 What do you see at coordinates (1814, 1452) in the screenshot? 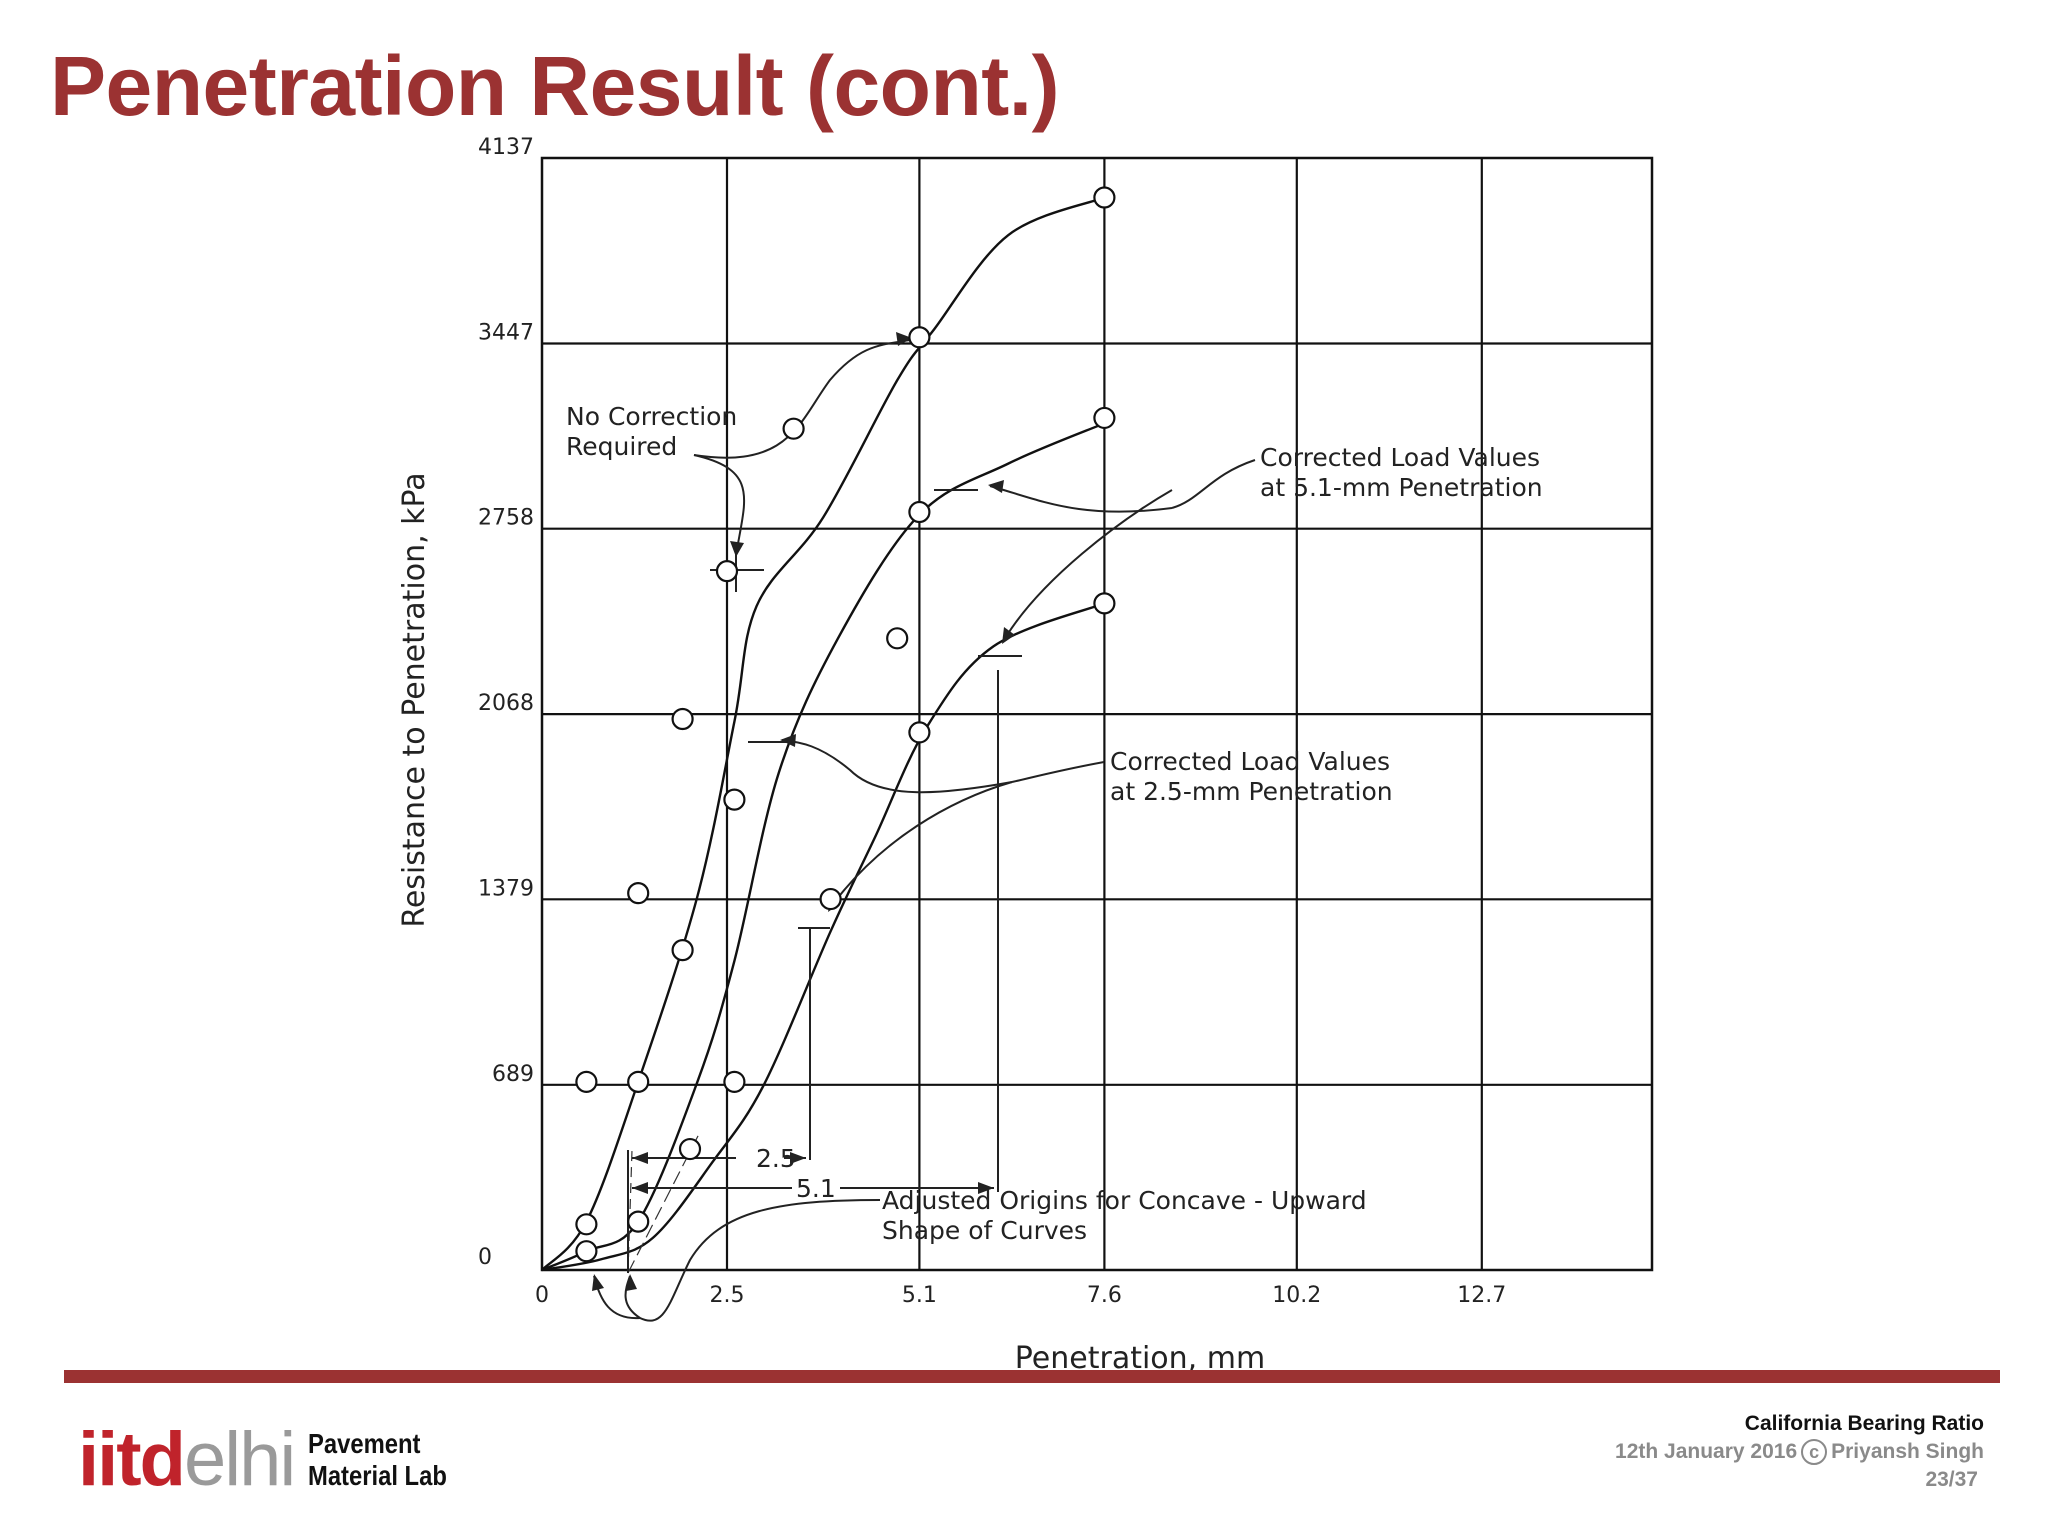
I see `copyright-icon: c` at bounding box center [1814, 1452].